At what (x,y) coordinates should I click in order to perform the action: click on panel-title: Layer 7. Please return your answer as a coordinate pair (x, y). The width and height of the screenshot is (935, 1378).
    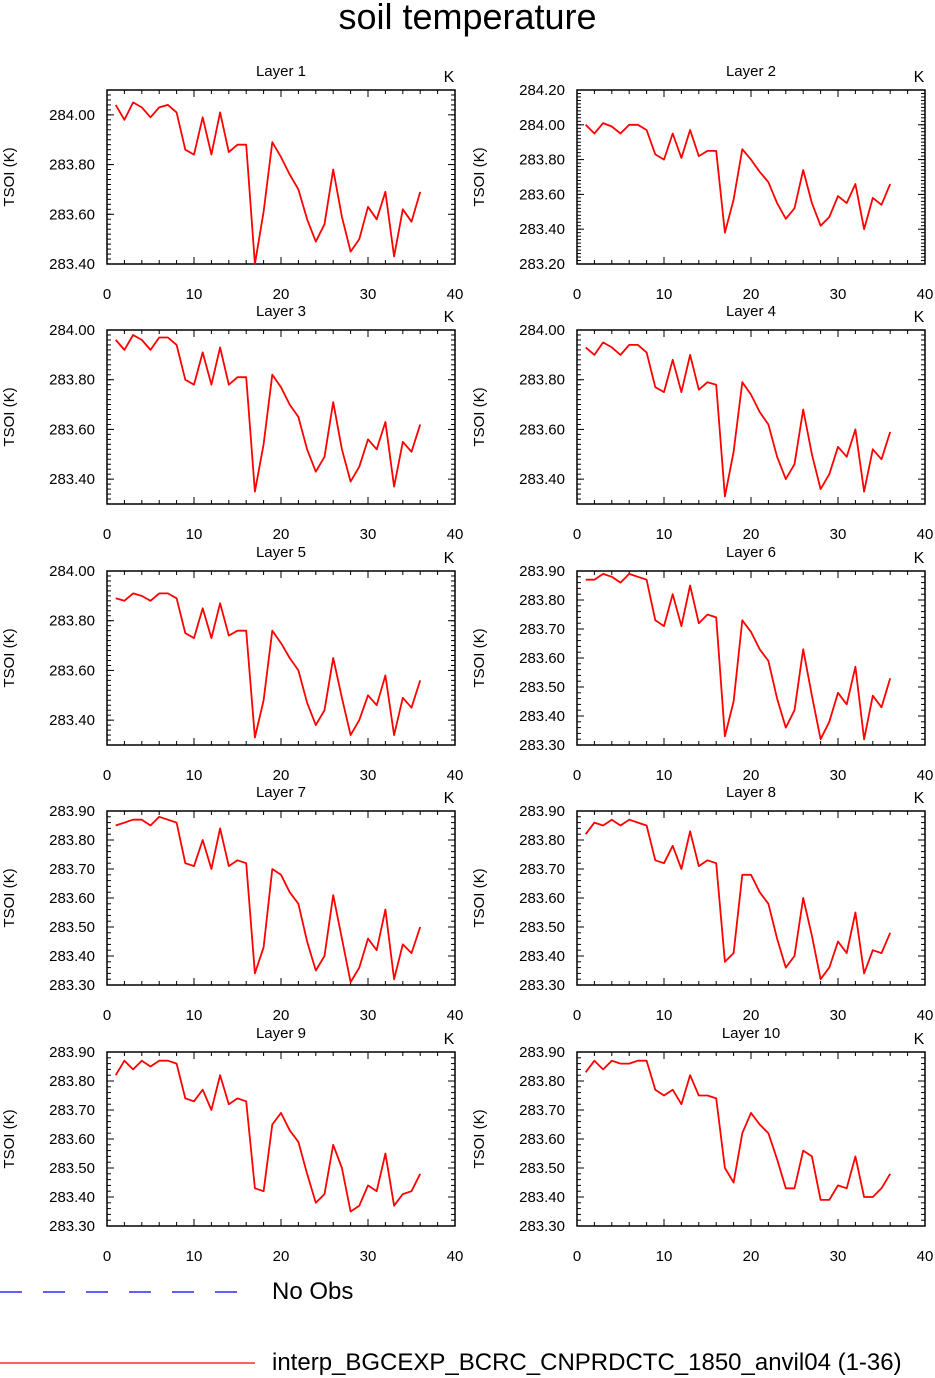
    Looking at the image, I should click on (281, 792).